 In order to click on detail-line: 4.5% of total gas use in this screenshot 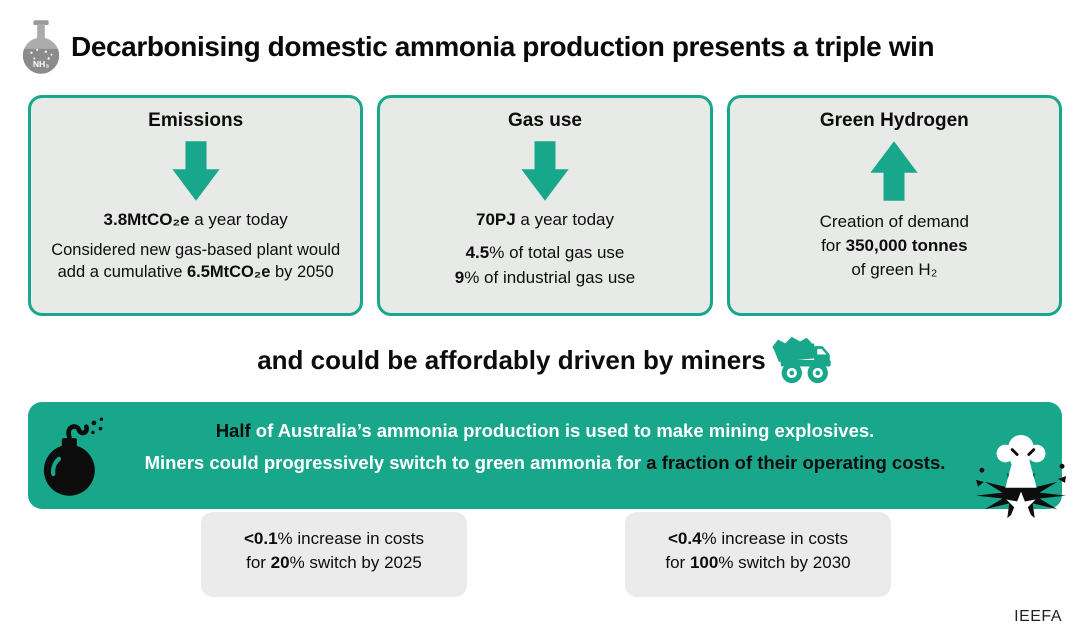, I will do `click(545, 253)`.